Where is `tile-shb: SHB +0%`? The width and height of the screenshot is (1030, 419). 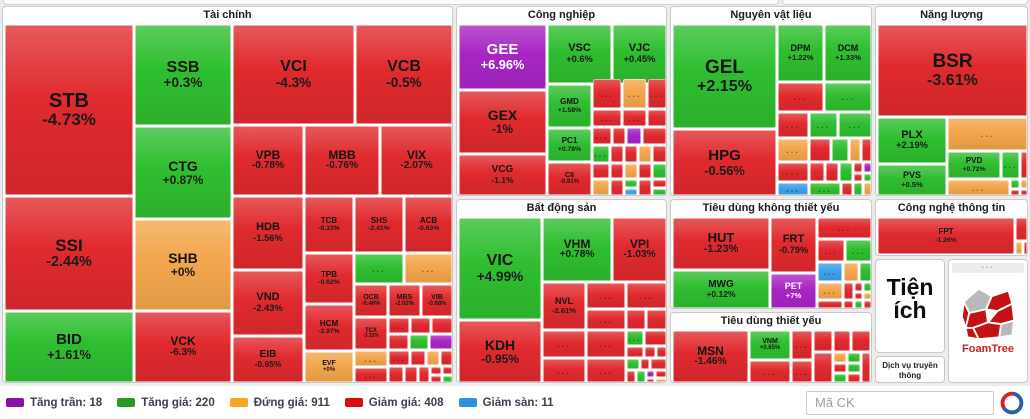 tile-shb: SHB +0% is located at coordinates (183, 265).